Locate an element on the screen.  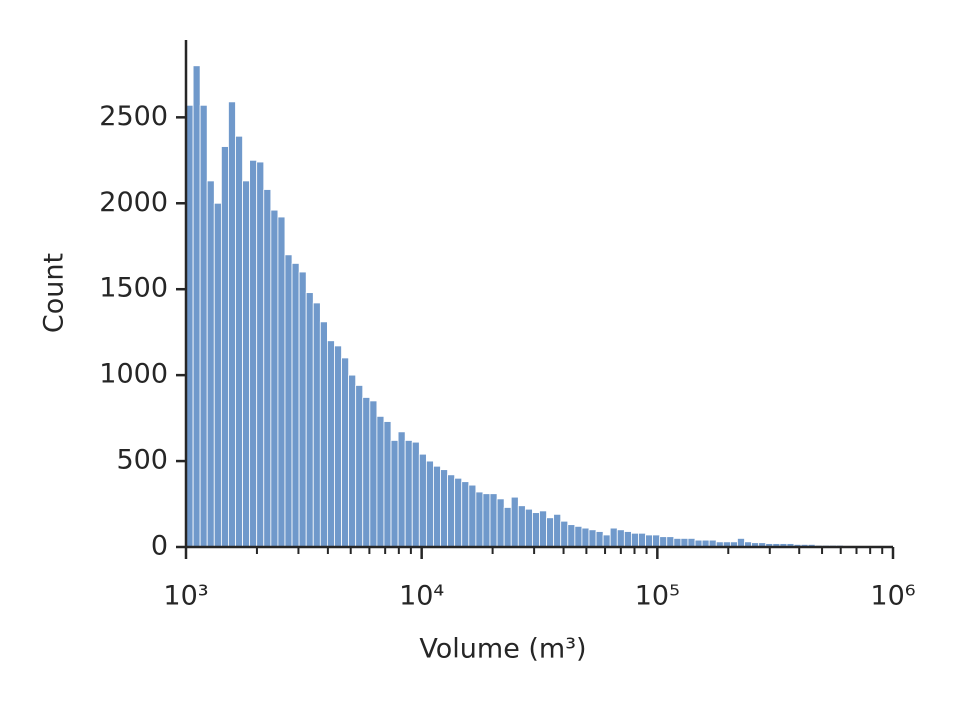
x-tick-label: 10³ is located at coordinates (185, 596).